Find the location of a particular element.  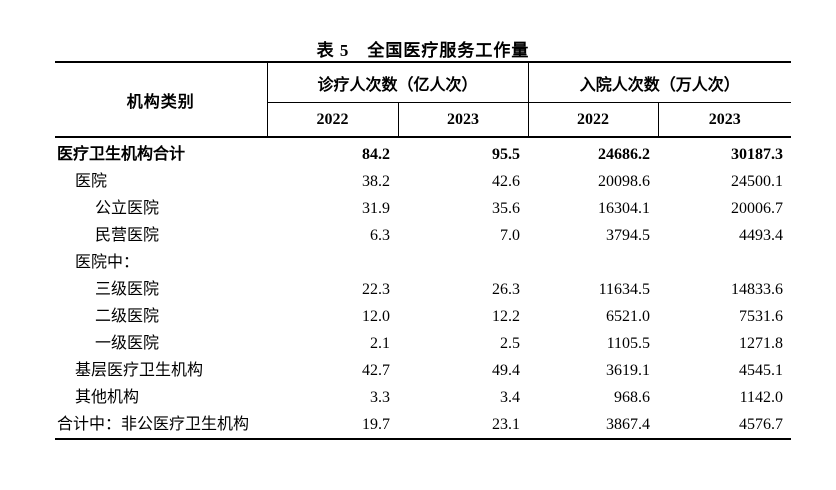

row-visits-2023: 12.2 is located at coordinates (506, 316).